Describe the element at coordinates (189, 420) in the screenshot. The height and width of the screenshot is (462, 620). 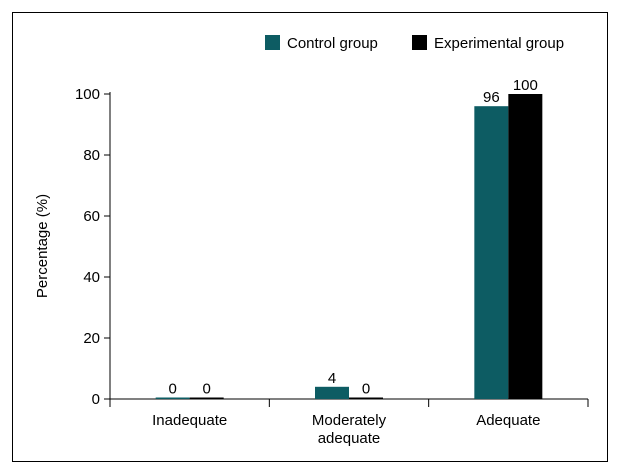
I see `x-tick-label: Inadequate` at that location.